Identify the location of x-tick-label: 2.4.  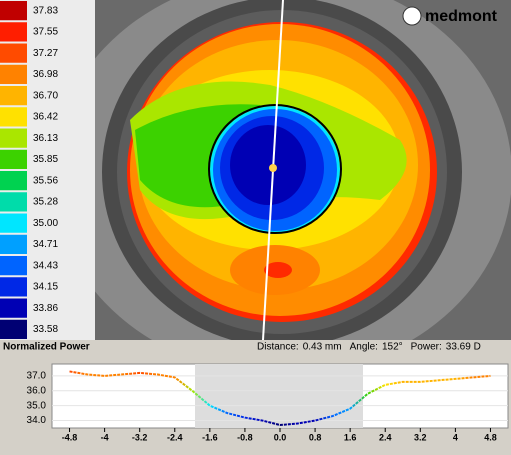
(385, 437).